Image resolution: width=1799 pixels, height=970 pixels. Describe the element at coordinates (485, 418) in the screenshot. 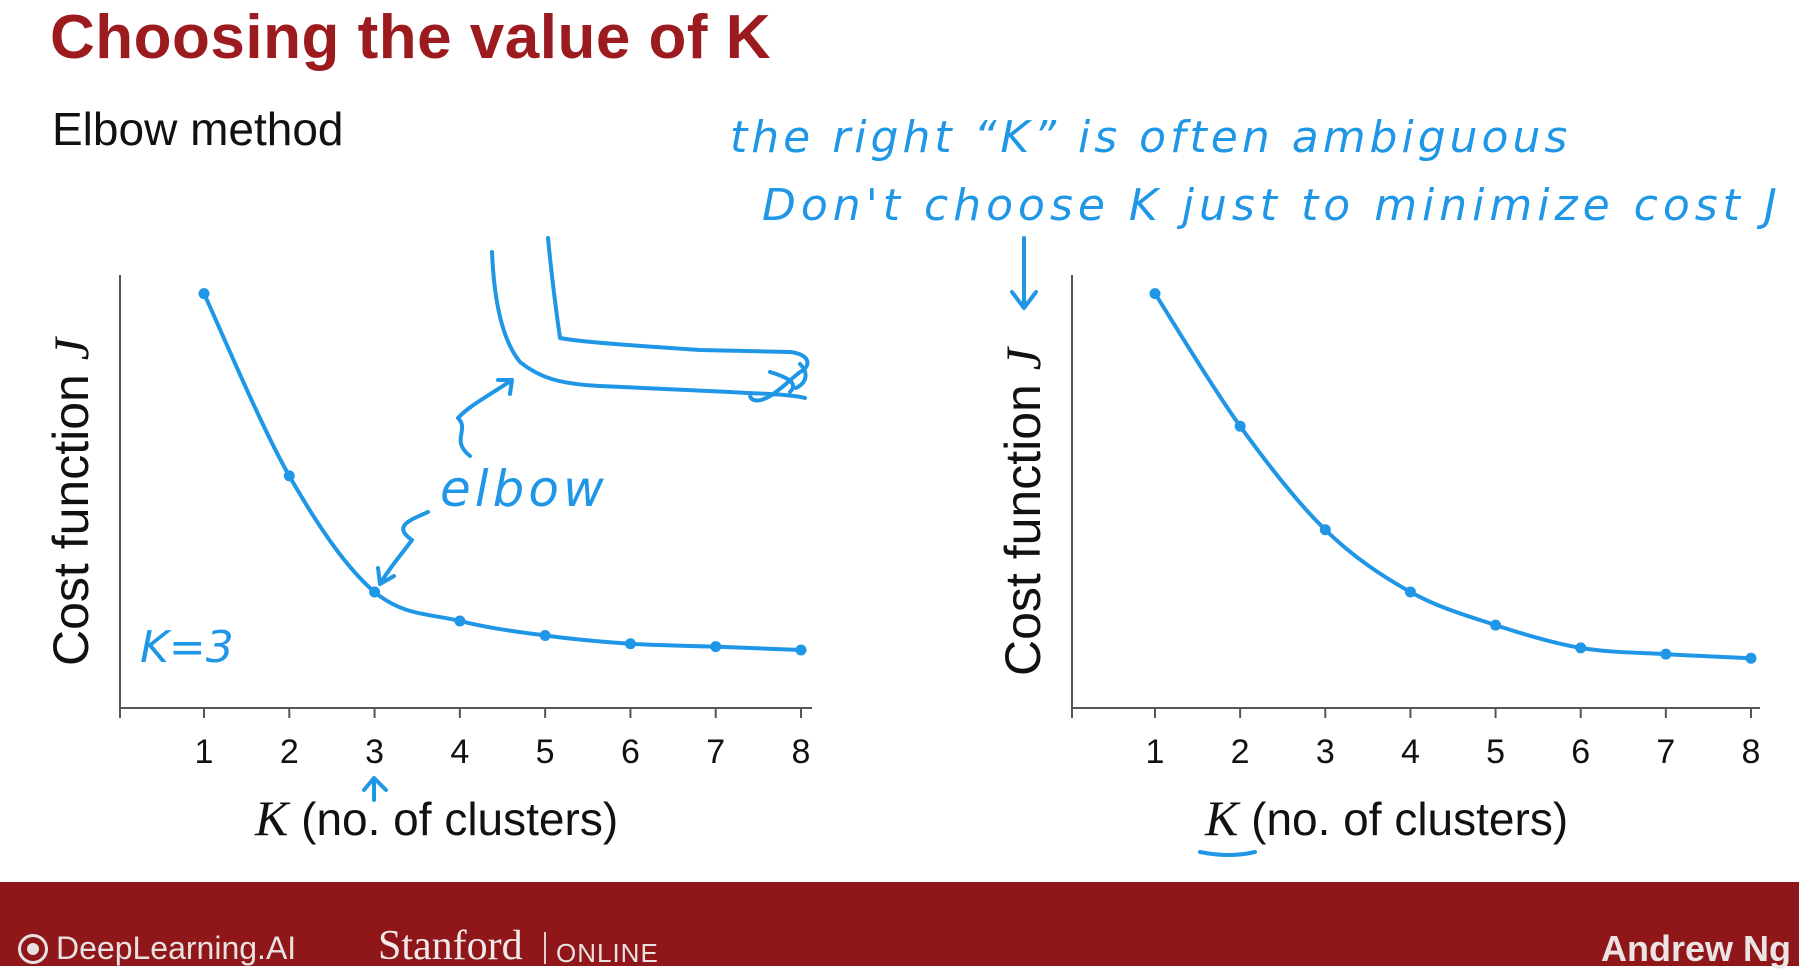

I see `arrow-to-arm-elbow` at that location.